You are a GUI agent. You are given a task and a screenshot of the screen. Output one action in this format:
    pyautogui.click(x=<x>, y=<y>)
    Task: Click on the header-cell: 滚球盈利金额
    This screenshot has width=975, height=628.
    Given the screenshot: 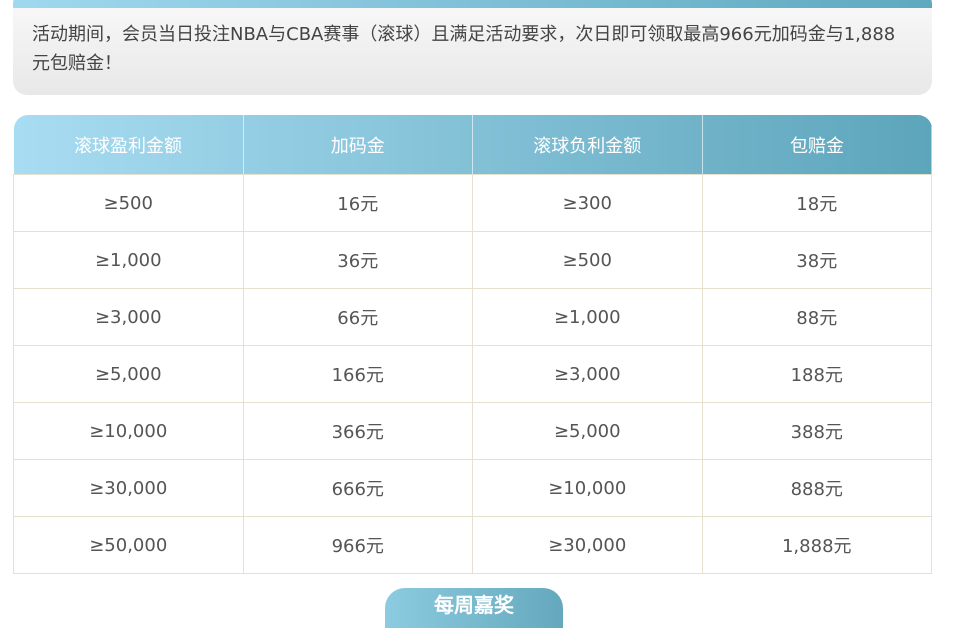 What is the action you would take?
    pyautogui.click(x=128, y=145)
    